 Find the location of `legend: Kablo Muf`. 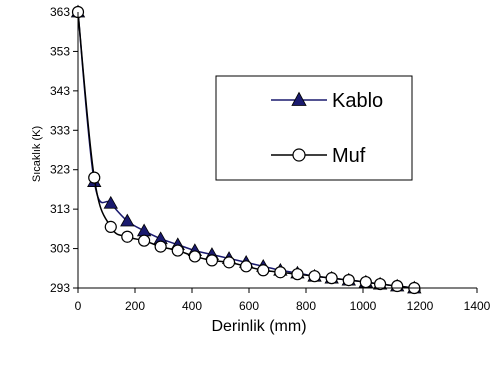

legend: Kablo Muf is located at coordinates (314, 128).